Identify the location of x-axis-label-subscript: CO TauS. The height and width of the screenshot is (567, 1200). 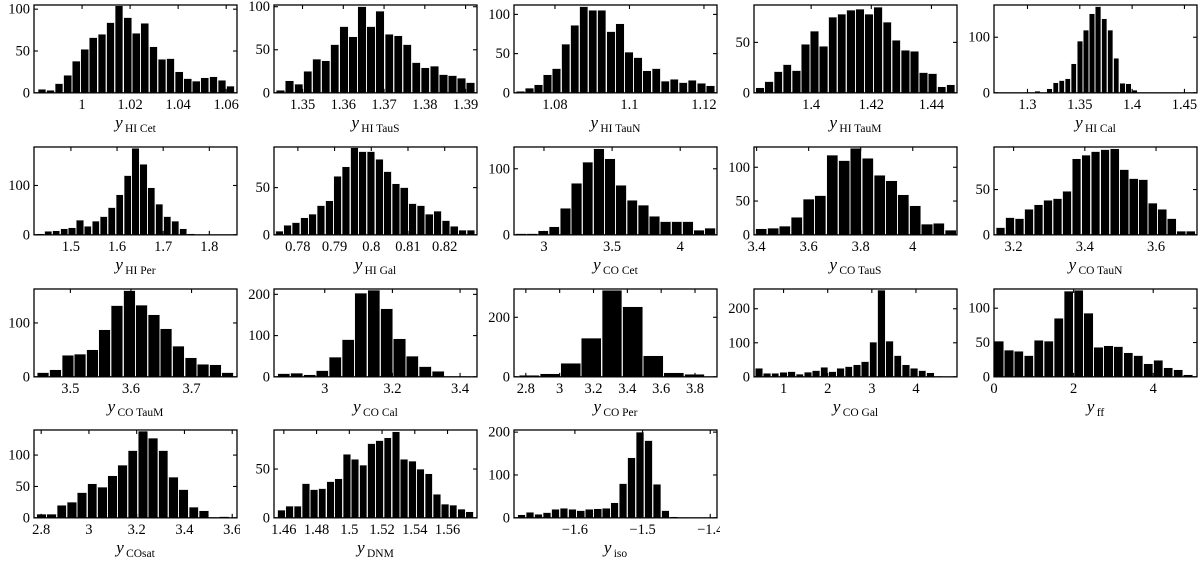
(859, 271).